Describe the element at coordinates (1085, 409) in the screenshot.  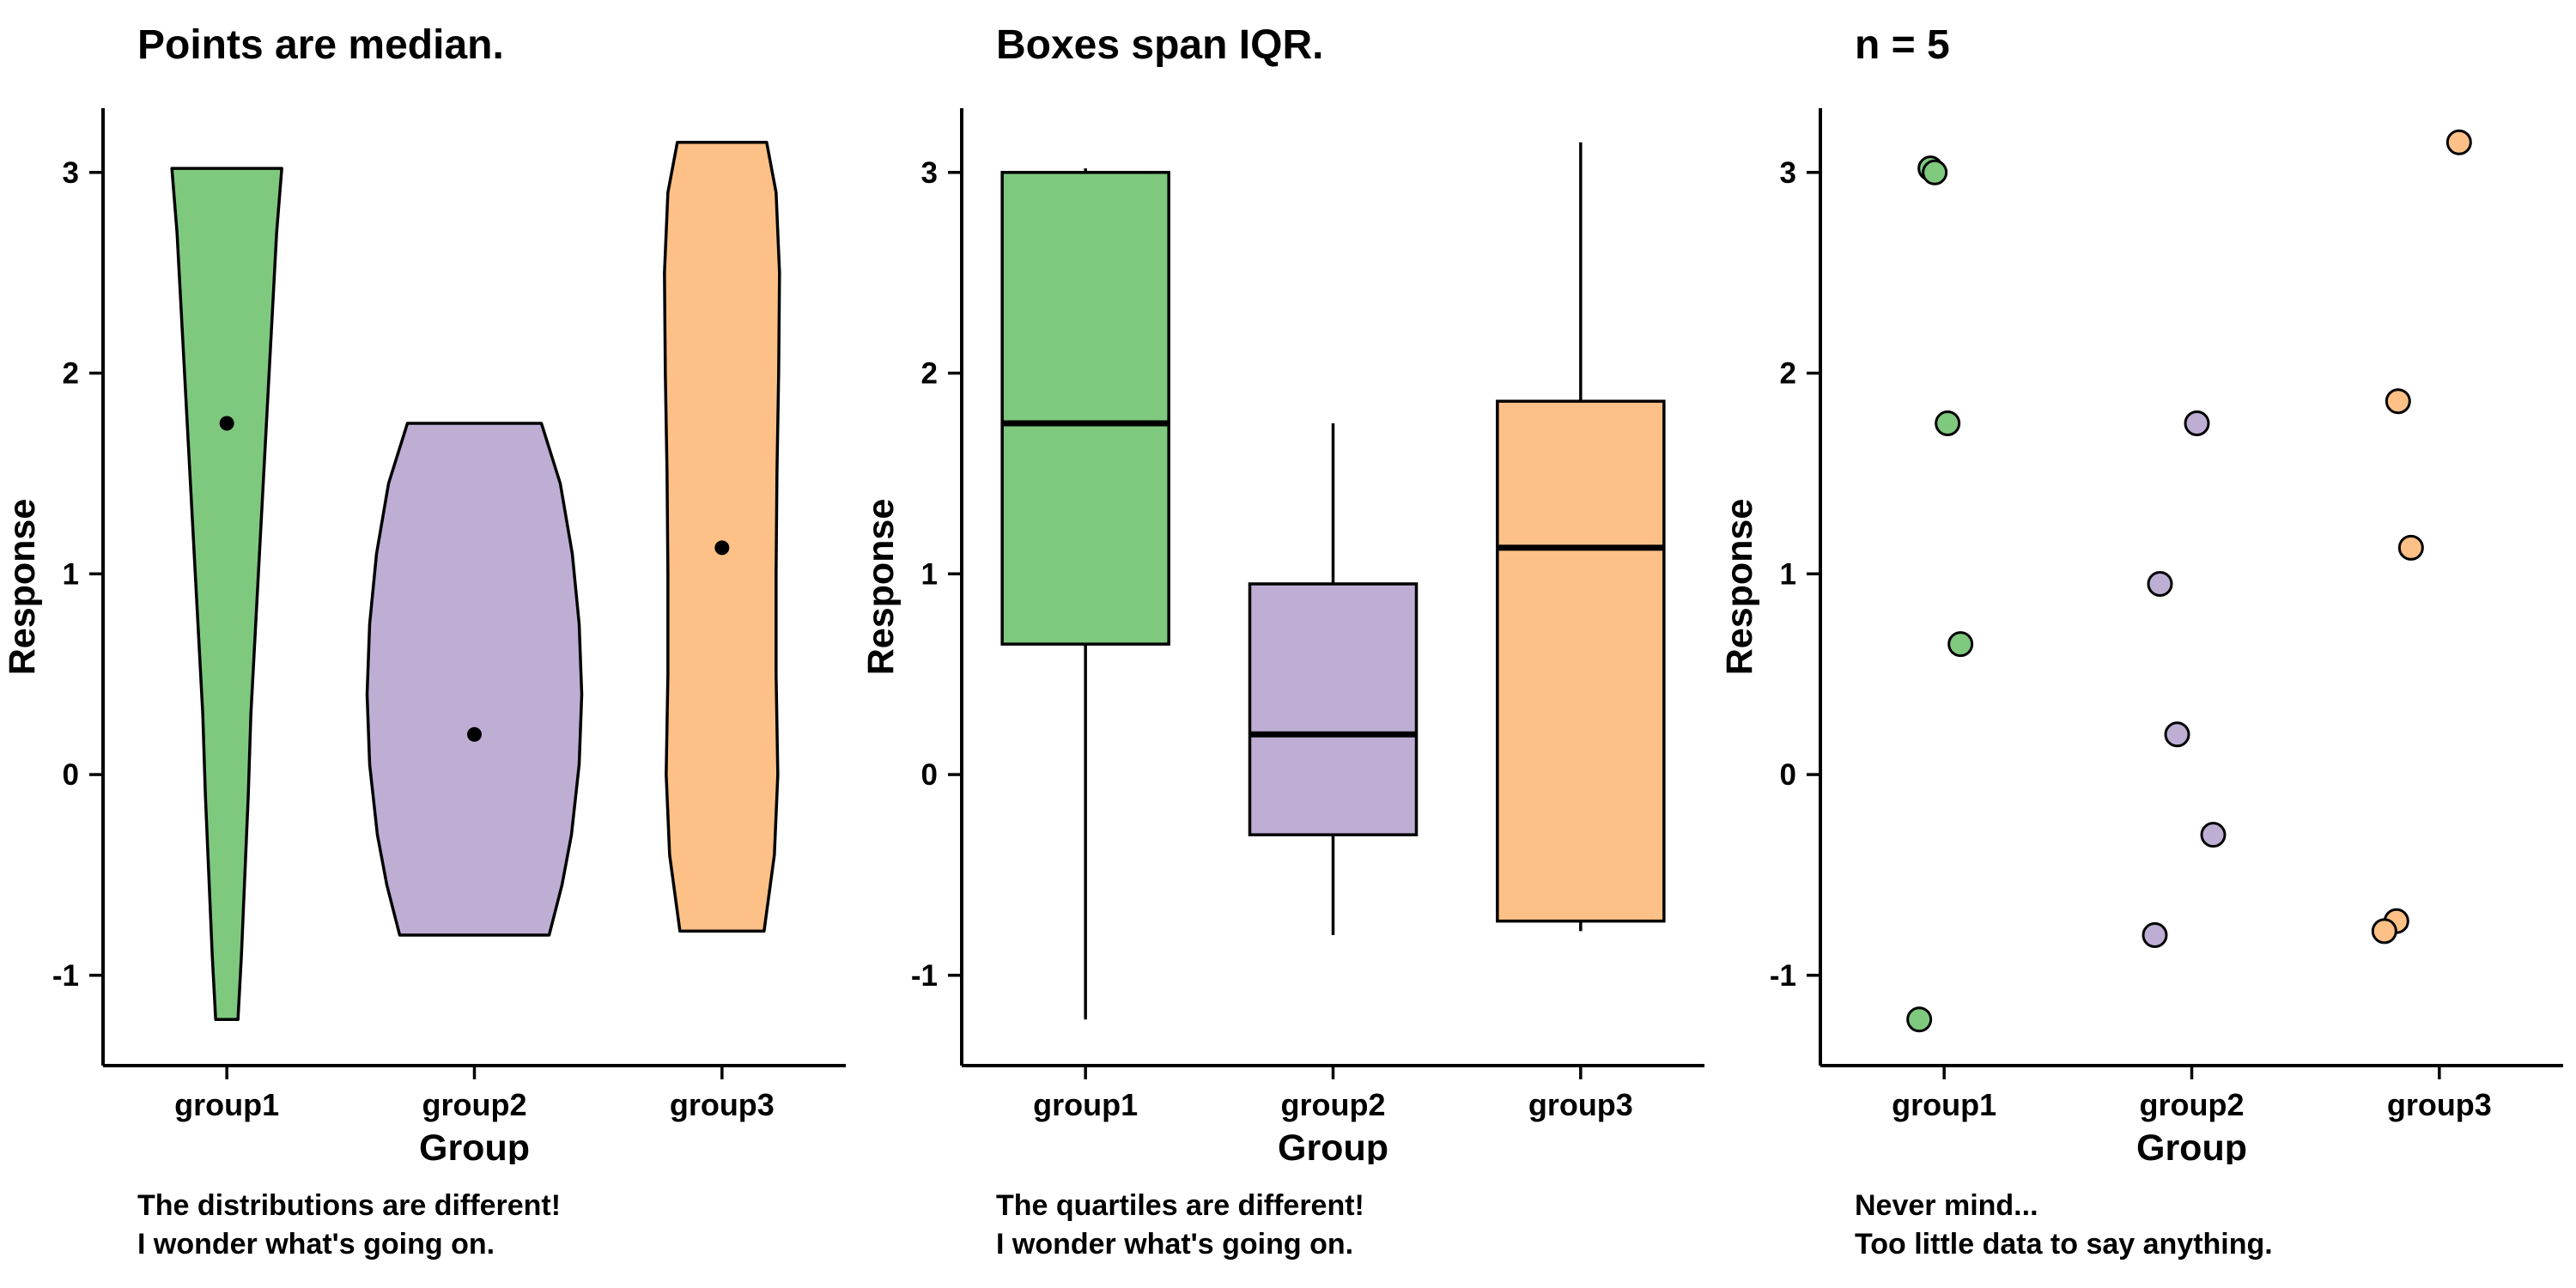
I see `iqr-box-group1` at that location.